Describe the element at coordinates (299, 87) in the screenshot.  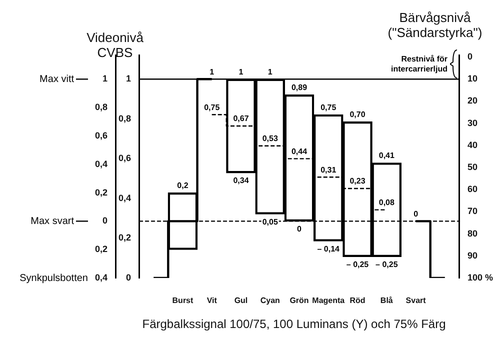
I see `data-label: 0,89` at that location.